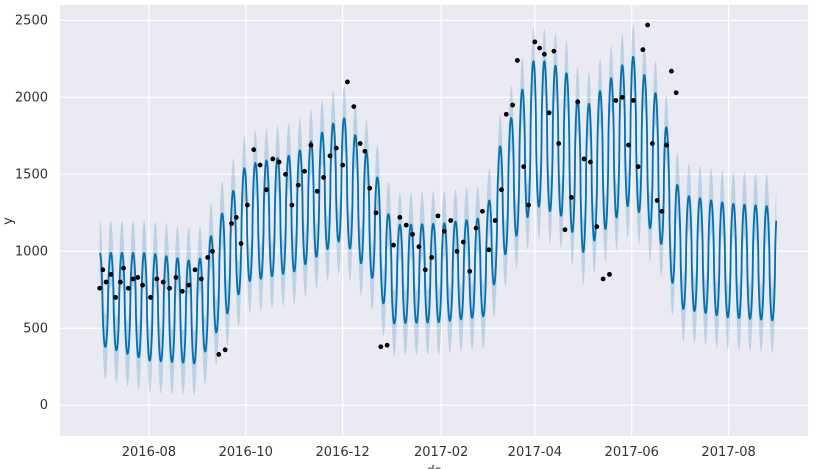 The image size is (835, 469). Describe the element at coordinates (433, 466) in the screenshot. I see `x-axis-label: ds` at that location.